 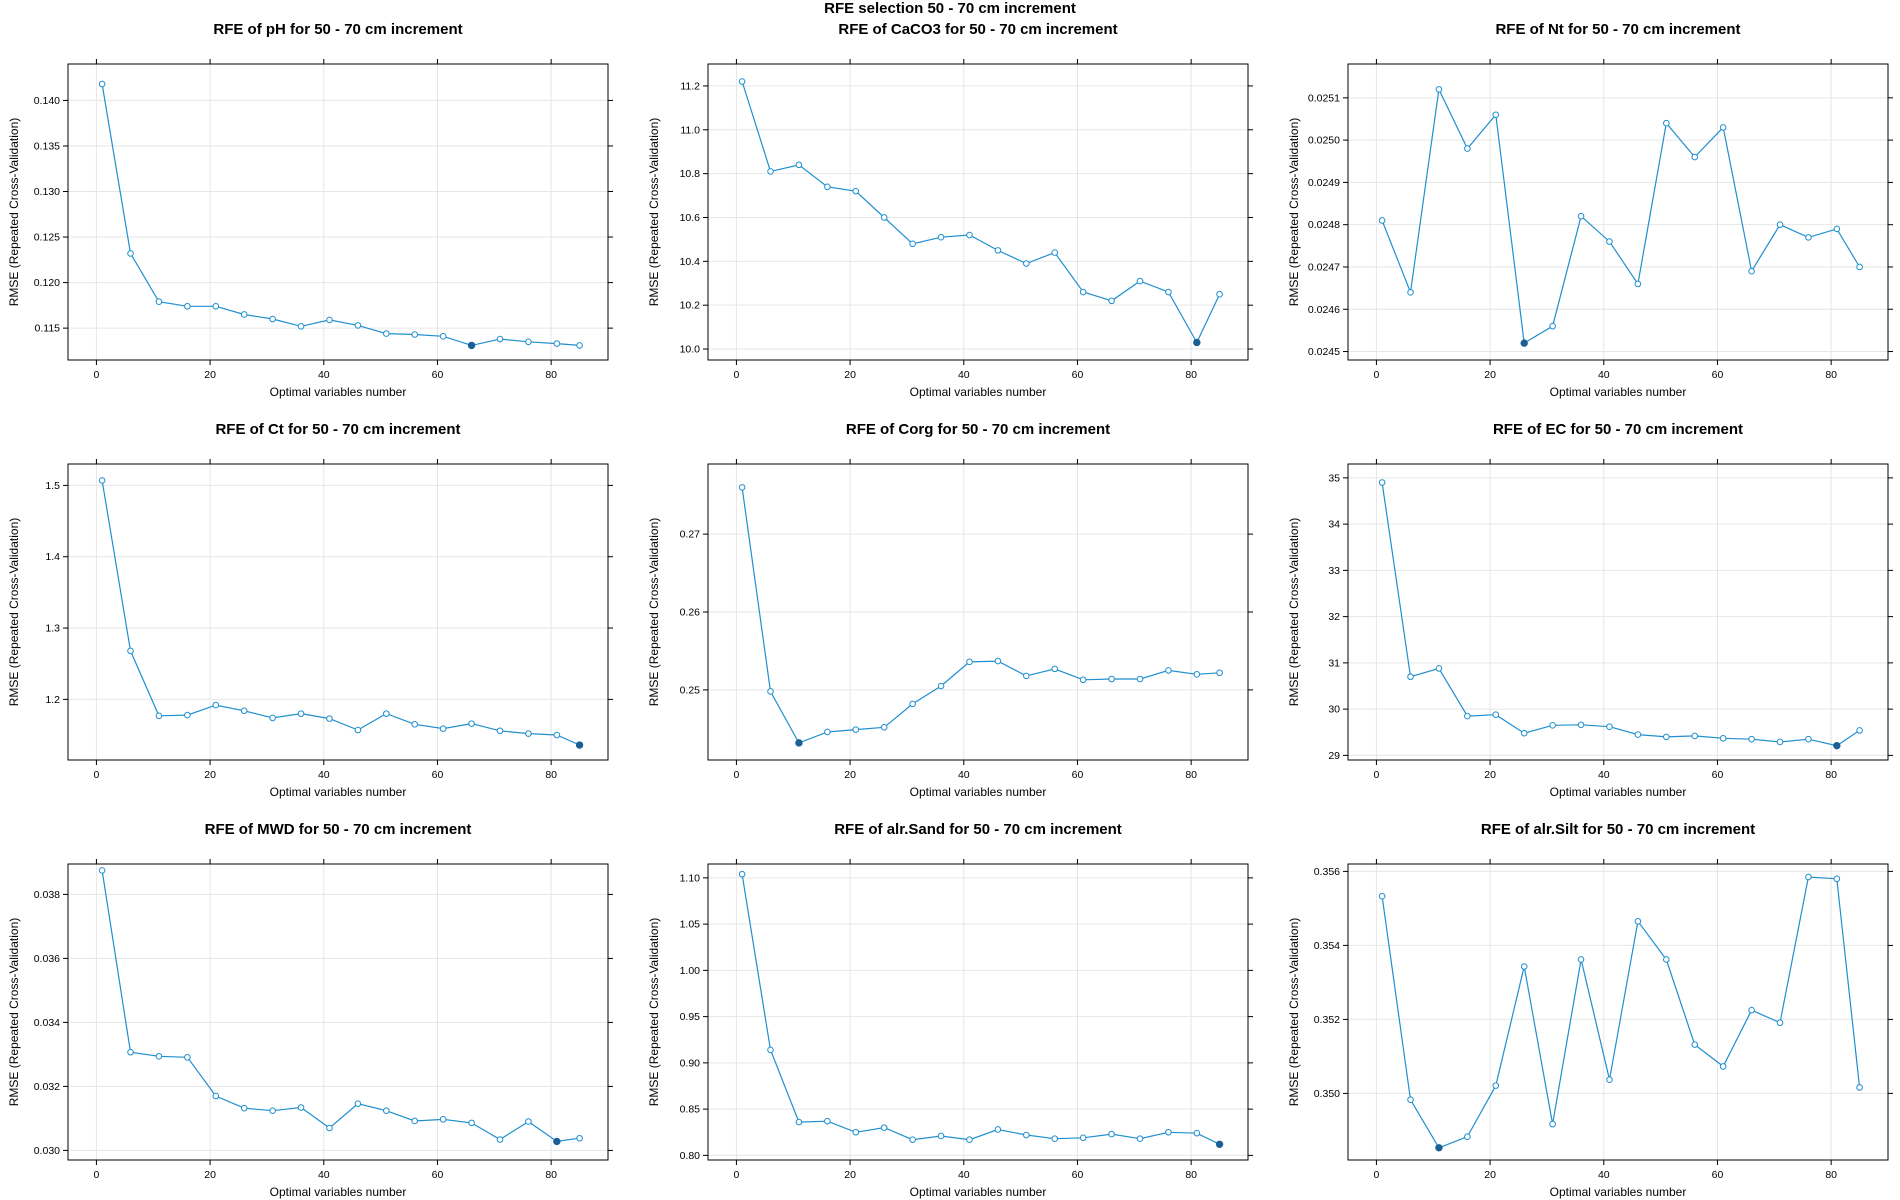 I want to click on y-tick-label: 1.2, so click(x=52, y=700).